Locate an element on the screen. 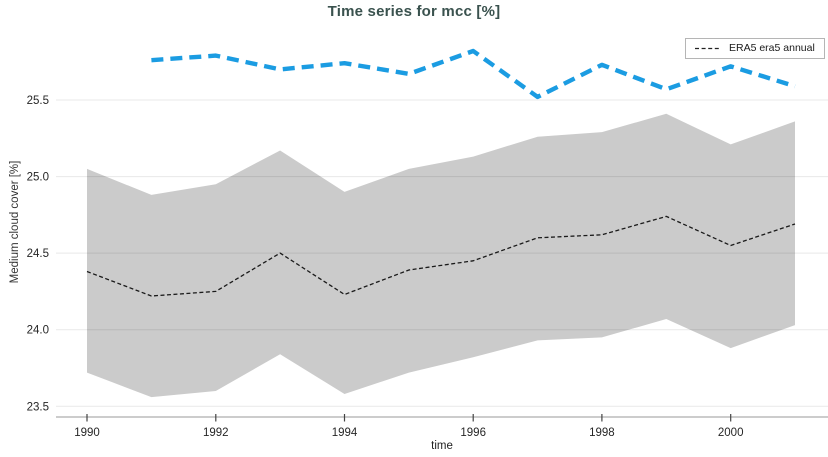 This screenshot has width=828, height=457. y-axis-label: Medium cloud cover [%] is located at coordinates (15, 222).